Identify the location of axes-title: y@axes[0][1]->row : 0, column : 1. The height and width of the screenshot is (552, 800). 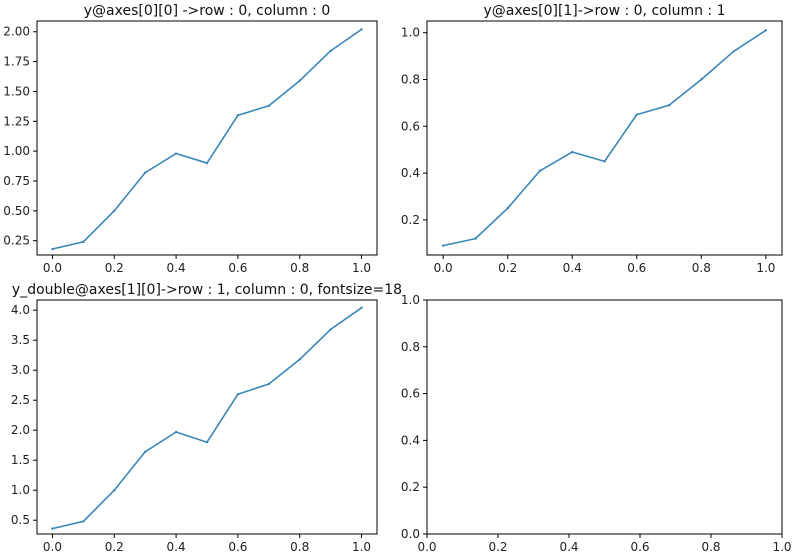
(604, 11).